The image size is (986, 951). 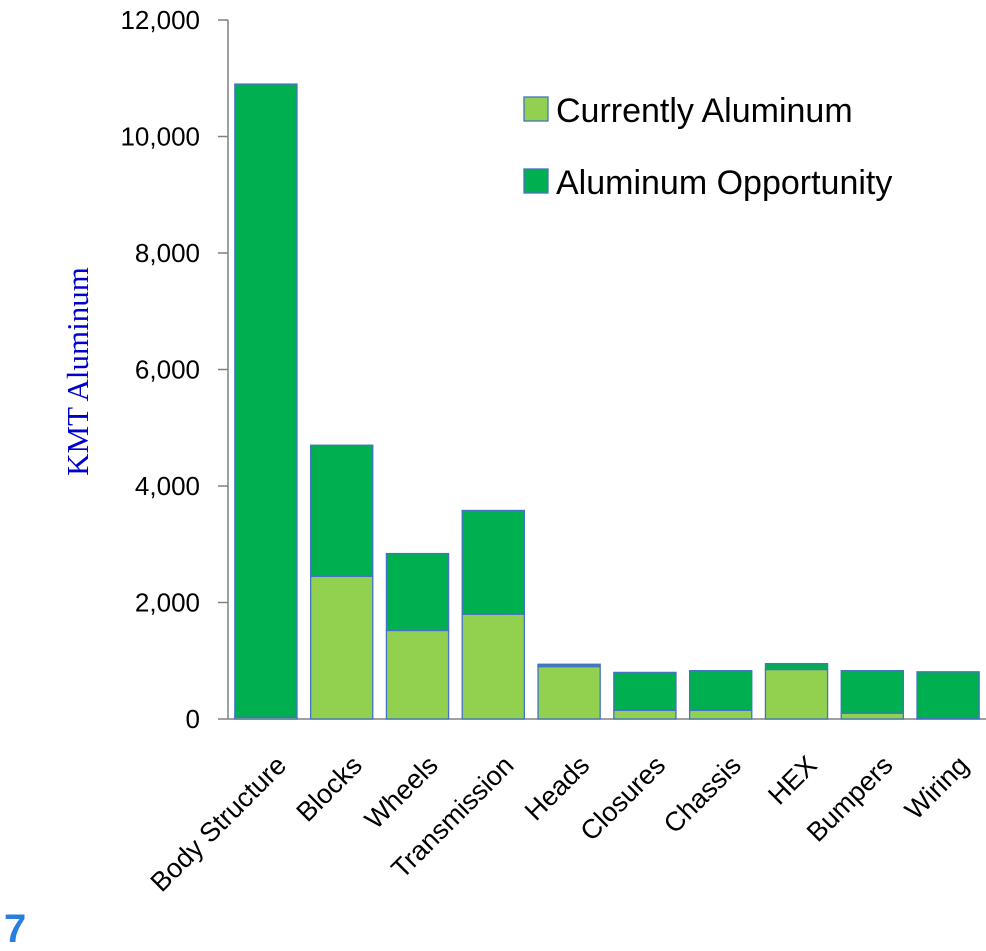 I want to click on y-tick-label: 12,000, so click(x=160, y=20).